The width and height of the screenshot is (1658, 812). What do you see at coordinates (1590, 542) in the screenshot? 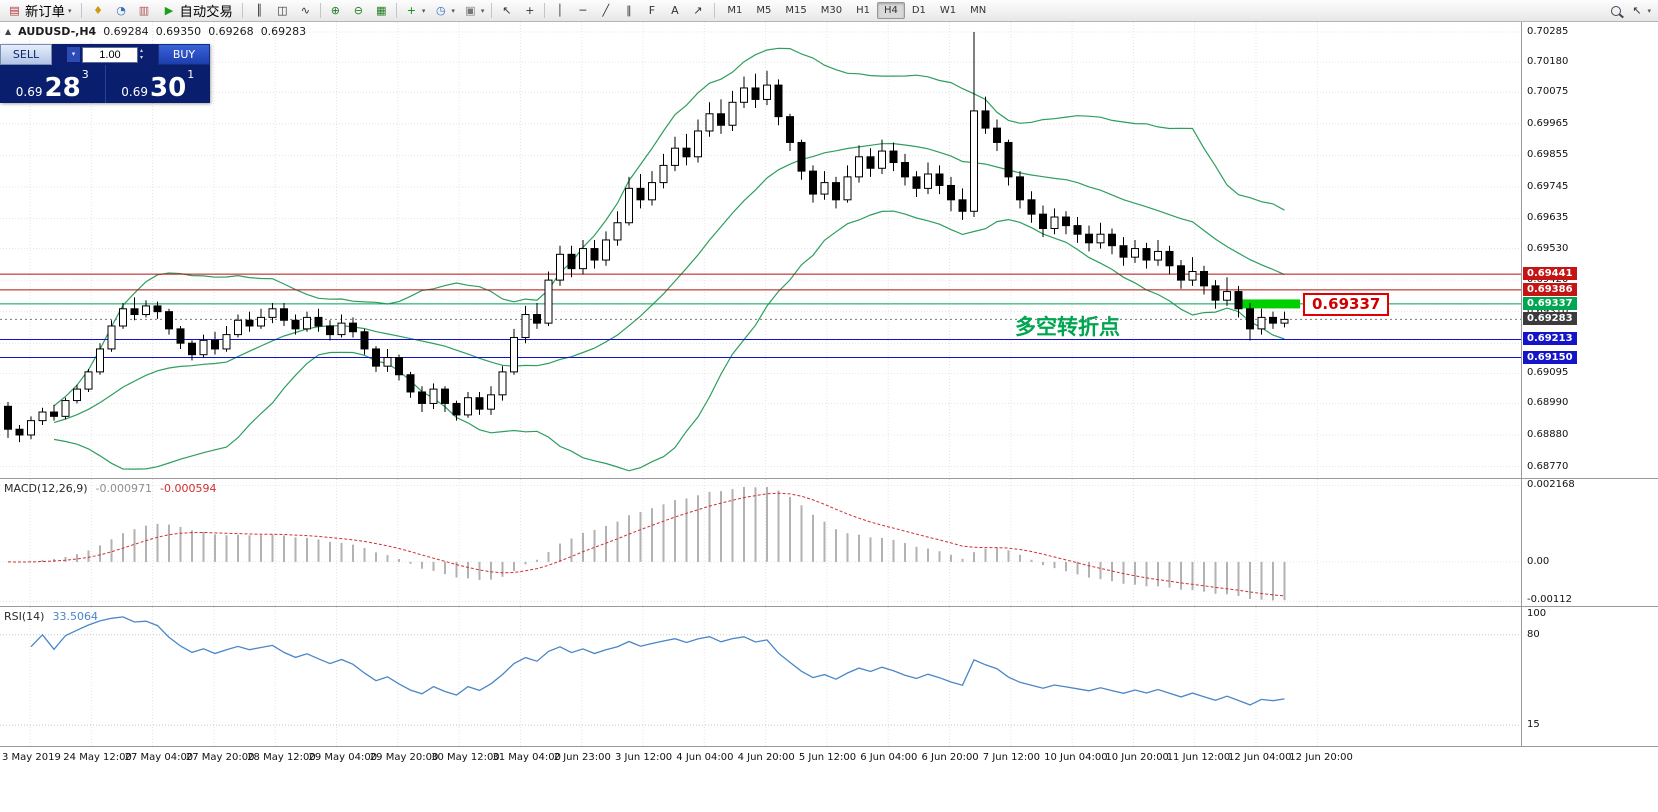
I see `macd-axis: 0.002168 0.00 -0.00112` at bounding box center [1590, 542].